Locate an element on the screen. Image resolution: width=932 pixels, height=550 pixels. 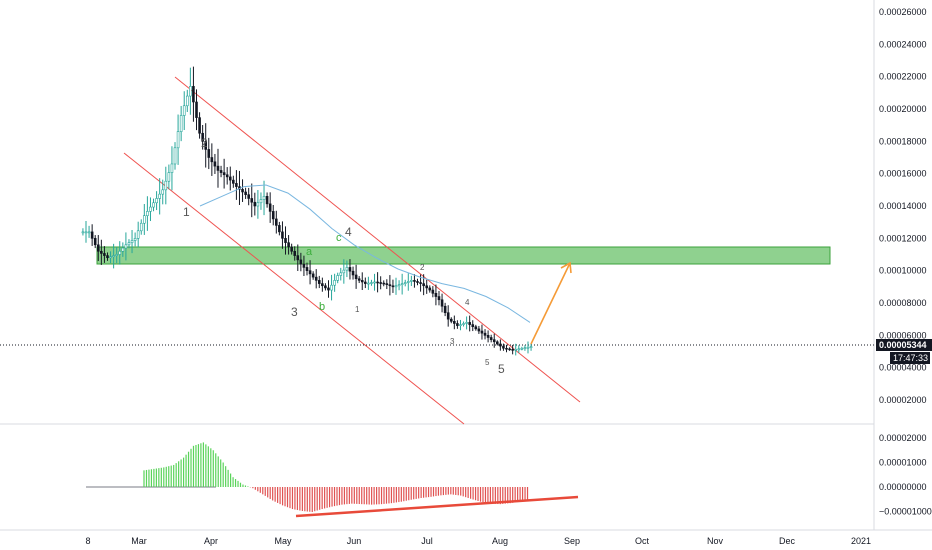
oscillator-histogram is located at coordinates (336, 477).